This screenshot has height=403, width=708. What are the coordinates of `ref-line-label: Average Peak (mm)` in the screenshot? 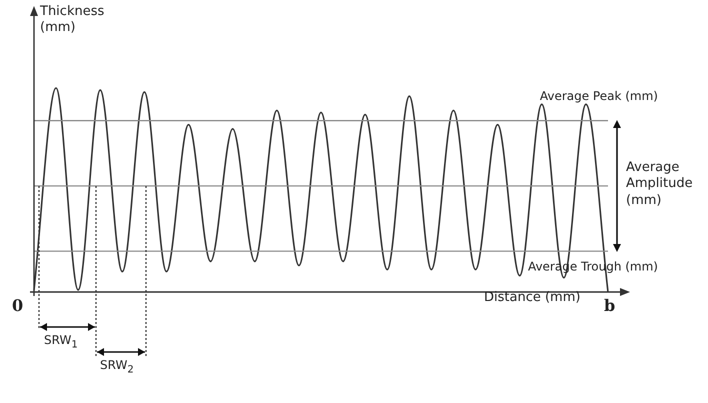 It's located at (599, 95).